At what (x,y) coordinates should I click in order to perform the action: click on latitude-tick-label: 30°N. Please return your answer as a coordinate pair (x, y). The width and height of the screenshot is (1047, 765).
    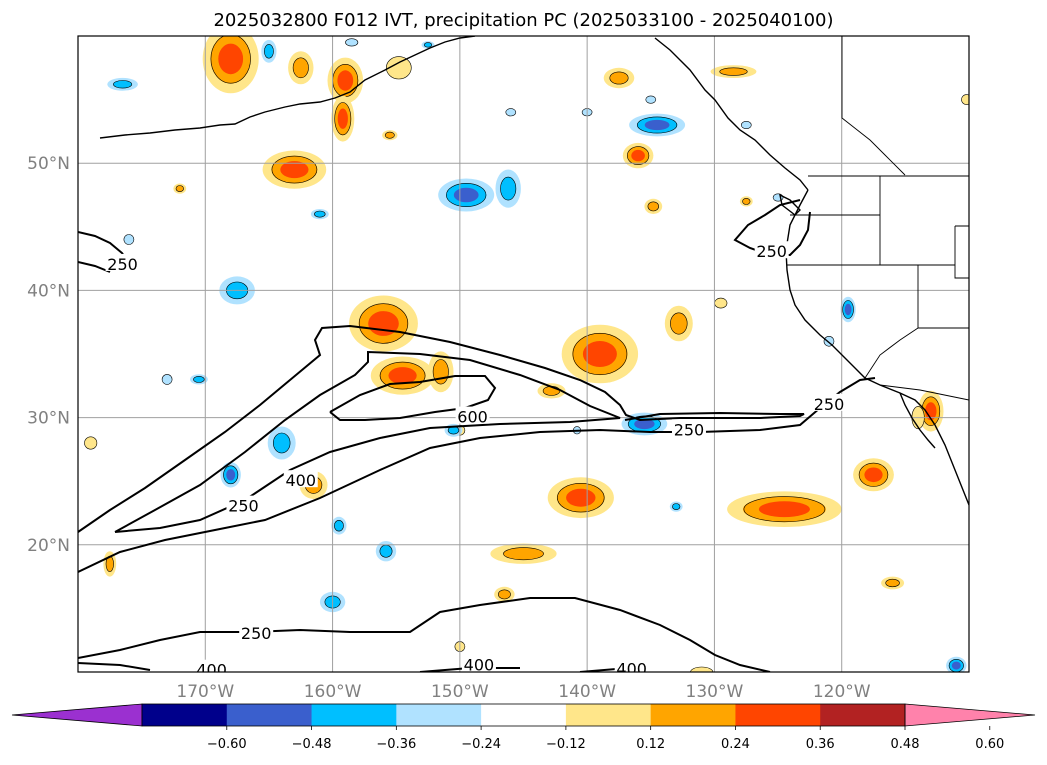
    Looking at the image, I should click on (48, 419).